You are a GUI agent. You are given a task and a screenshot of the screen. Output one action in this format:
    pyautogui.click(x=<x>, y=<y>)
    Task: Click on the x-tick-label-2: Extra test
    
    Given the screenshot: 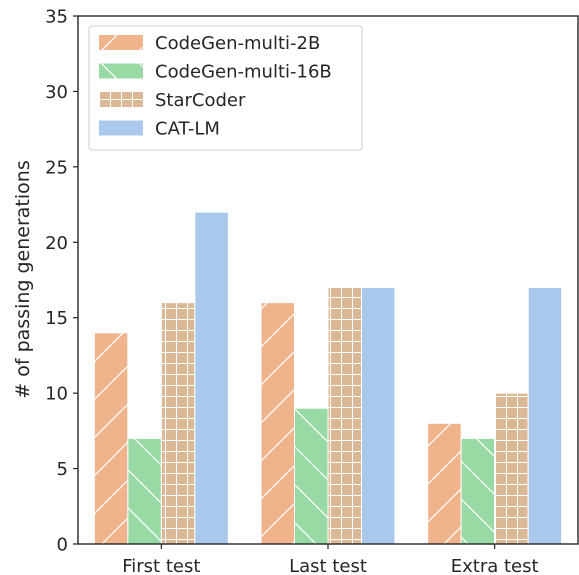 What is the action you would take?
    pyautogui.click(x=495, y=565)
    